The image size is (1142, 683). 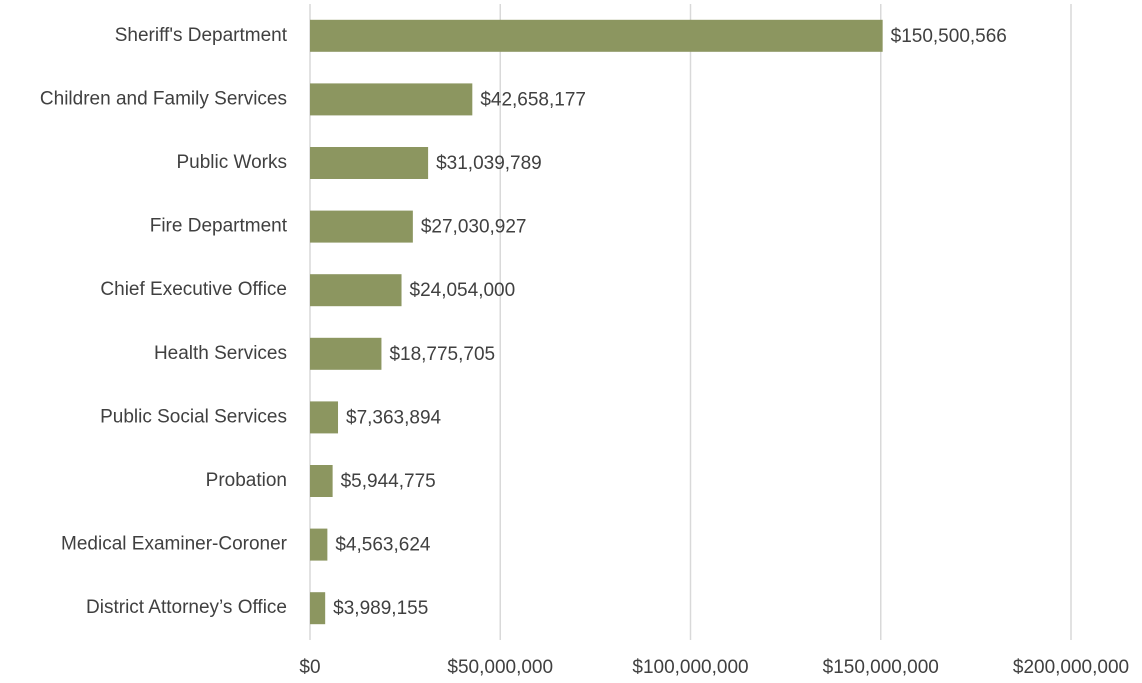 I want to click on value-label: $3,989,155, so click(x=380, y=608).